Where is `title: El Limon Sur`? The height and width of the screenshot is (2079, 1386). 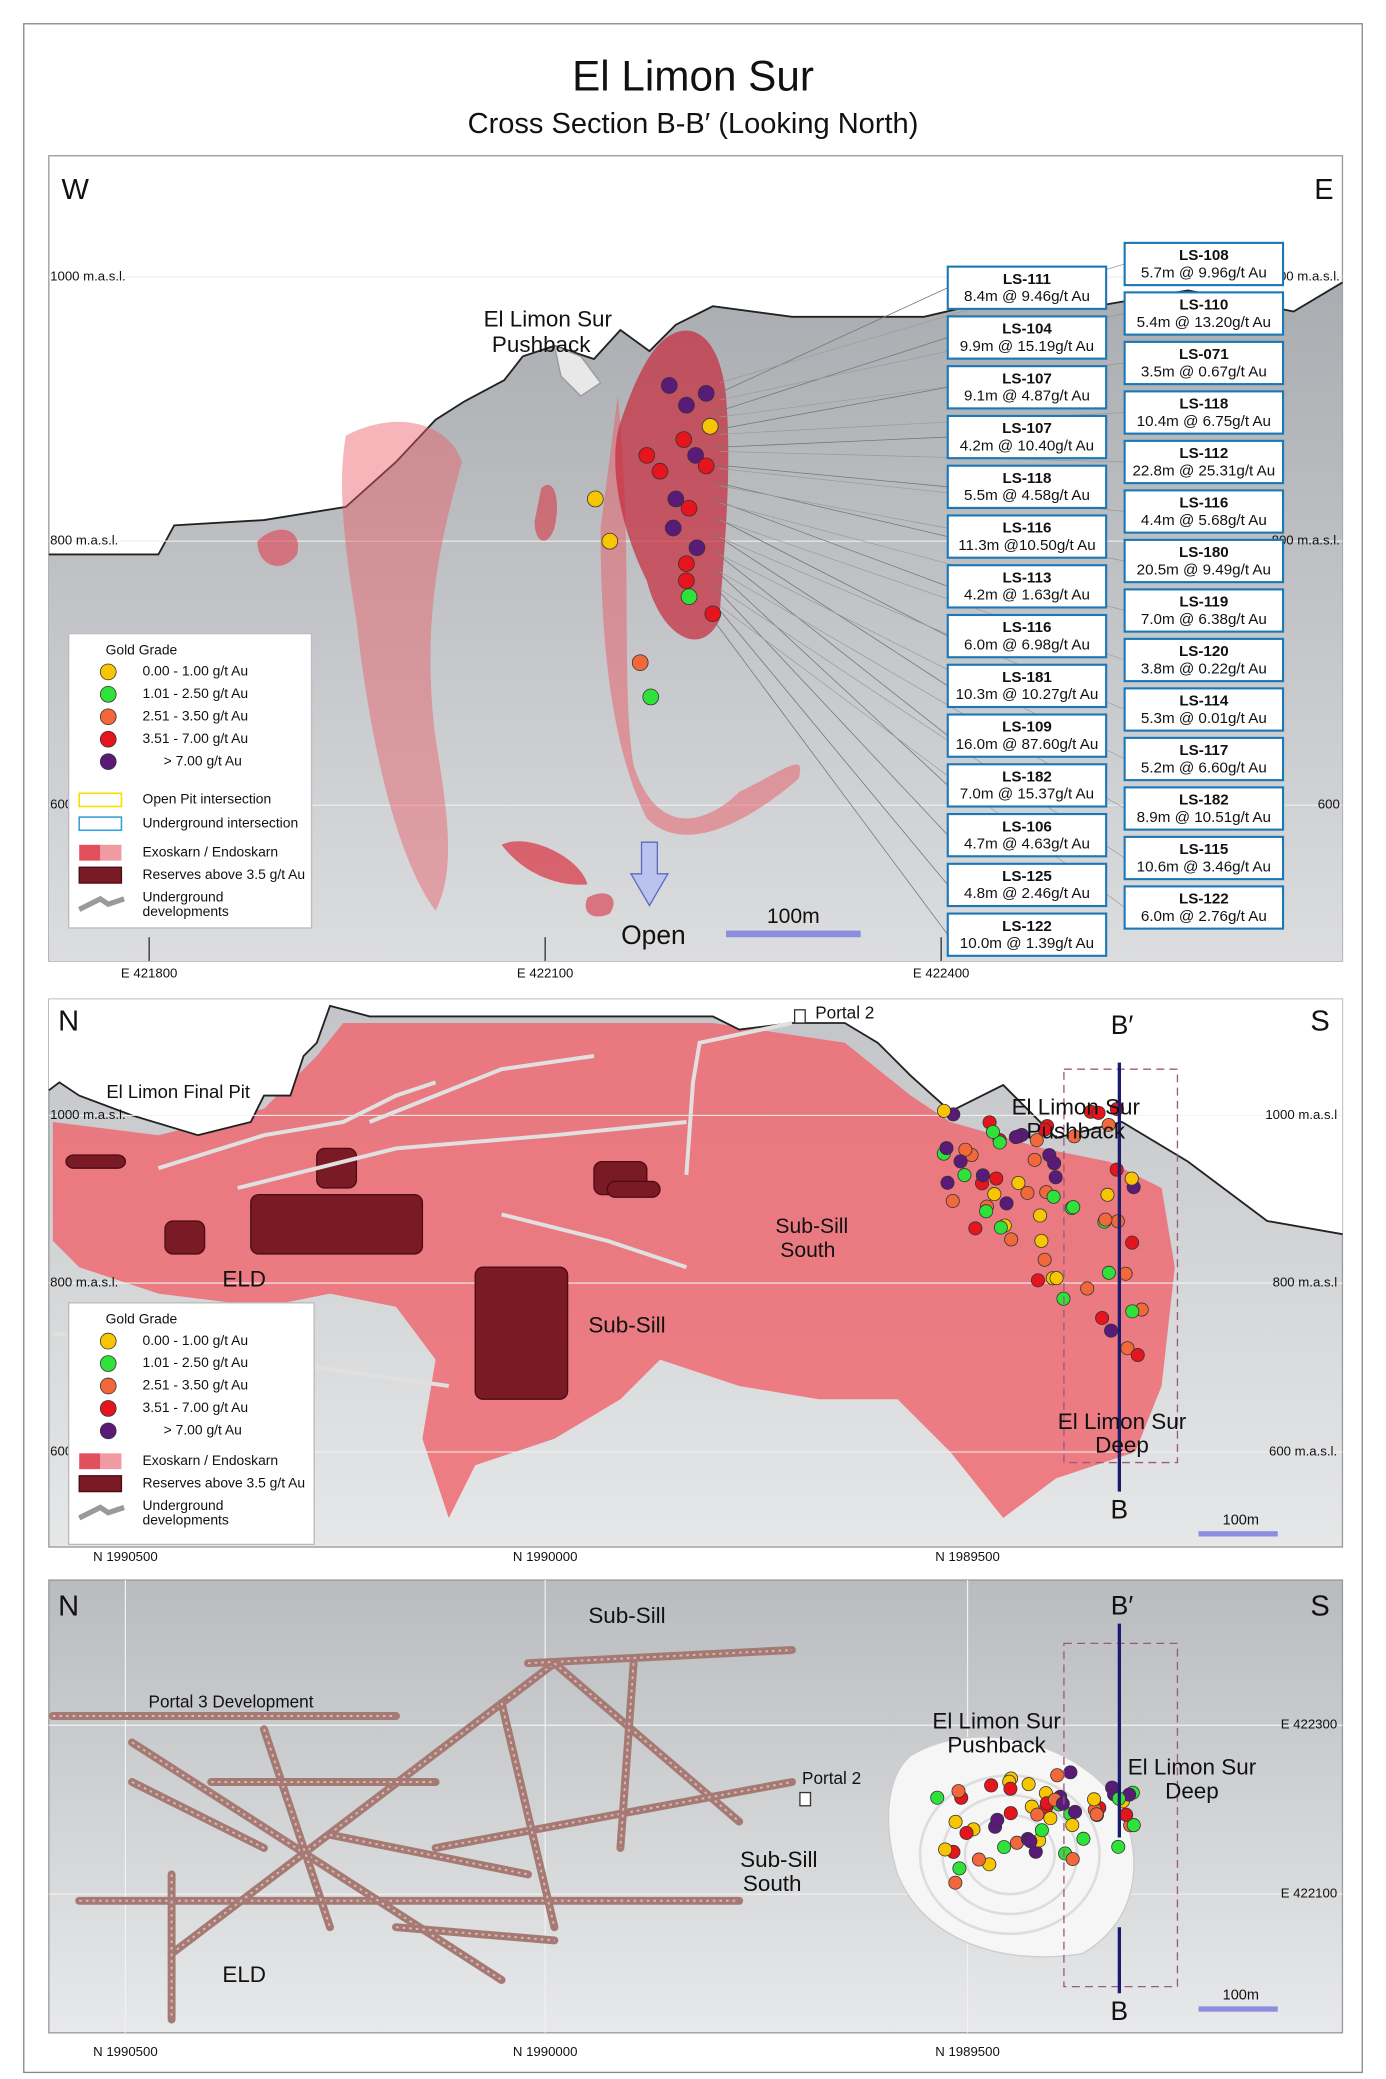
title: El Limon Sur is located at coordinates (693, 75).